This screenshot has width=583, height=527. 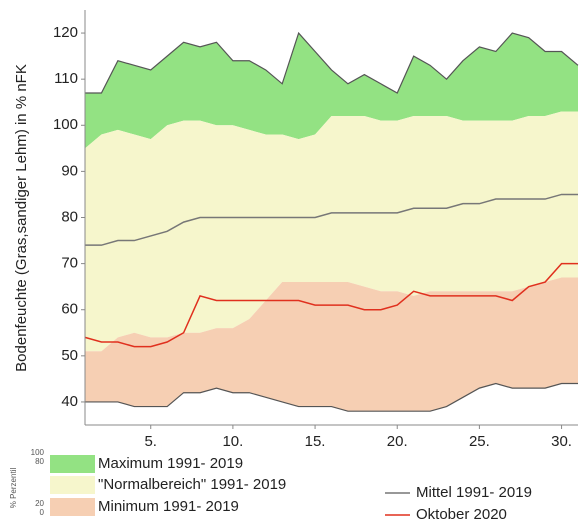 What do you see at coordinates (474, 492) in the screenshot?
I see `legend-label: Mittel 1991- 2019` at bounding box center [474, 492].